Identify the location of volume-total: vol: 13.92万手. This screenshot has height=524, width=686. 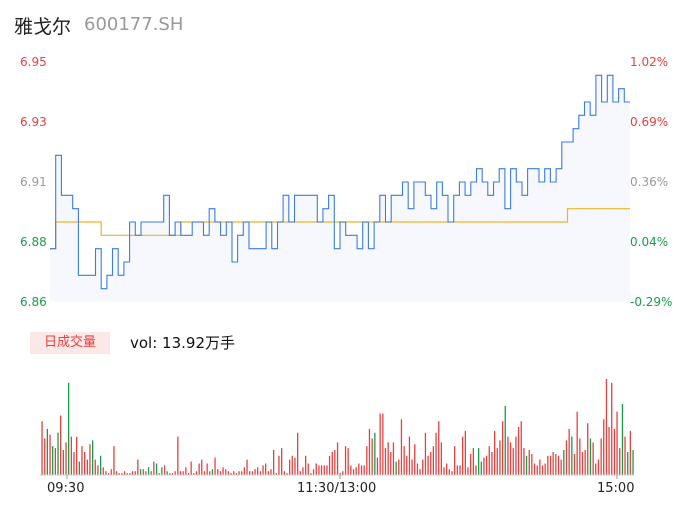
(182, 343).